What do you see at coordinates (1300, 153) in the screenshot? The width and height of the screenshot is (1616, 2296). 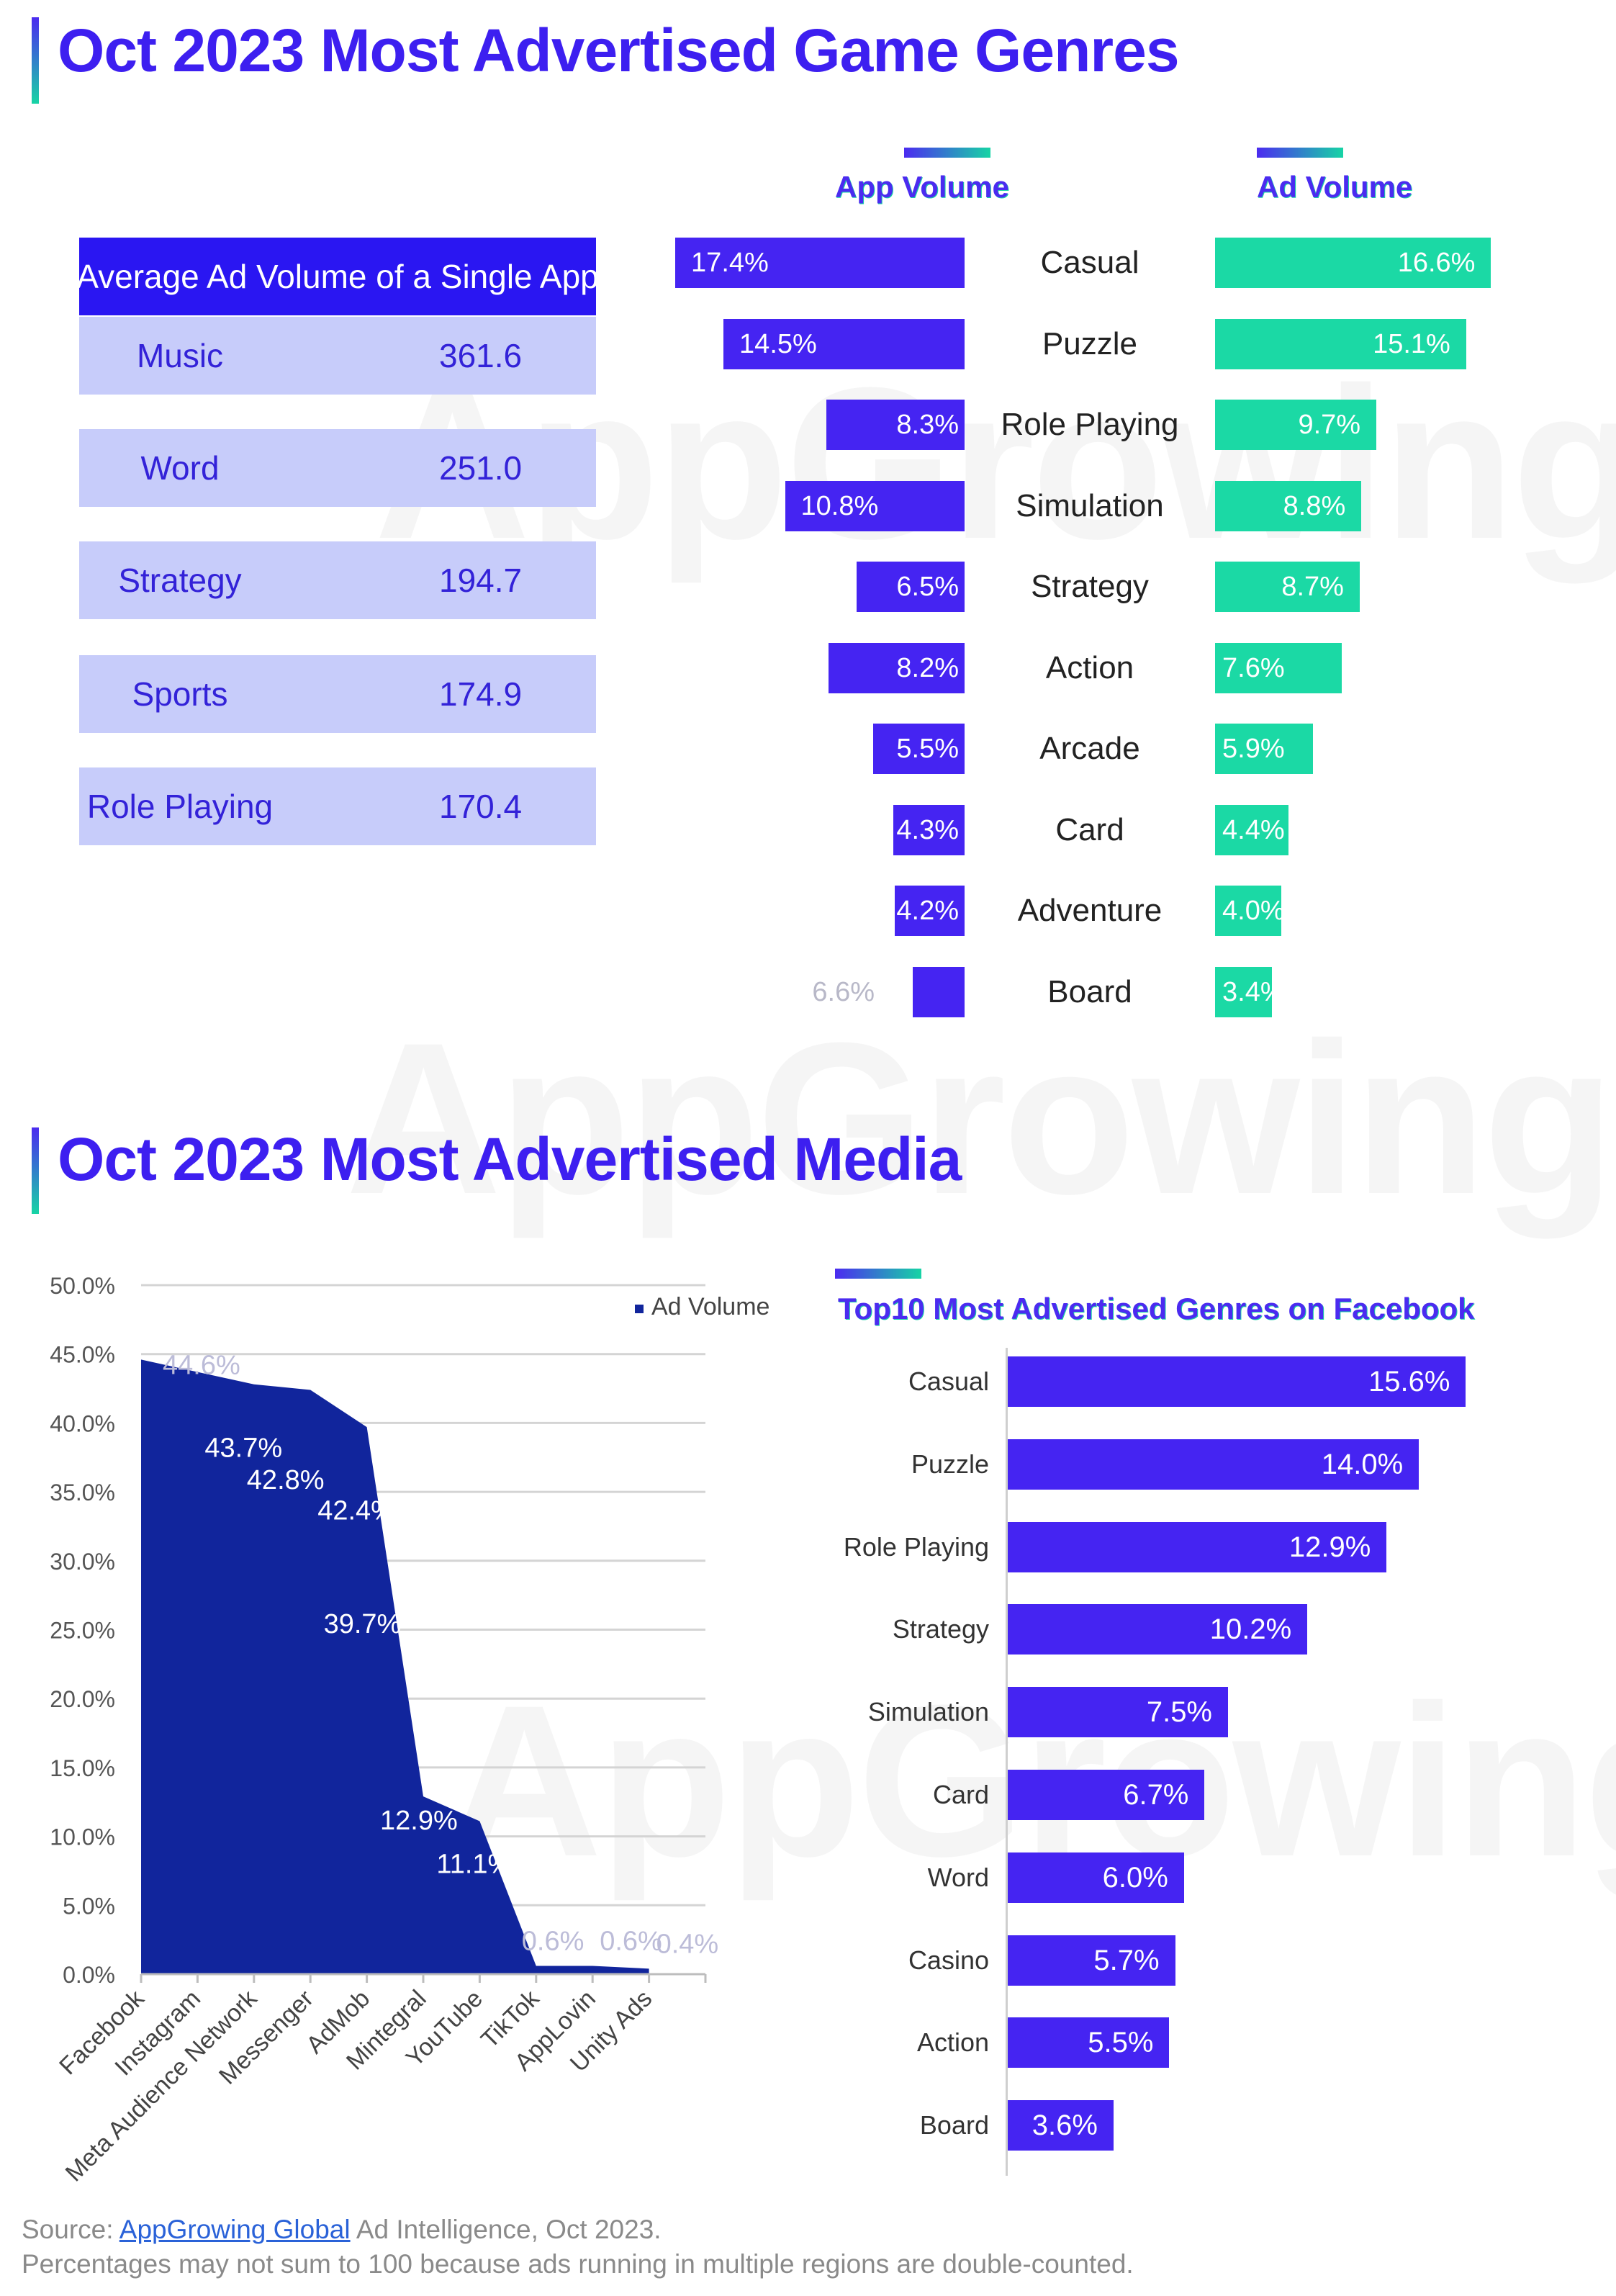 I see `ad-volume-header-line` at bounding box center [1300, 153].